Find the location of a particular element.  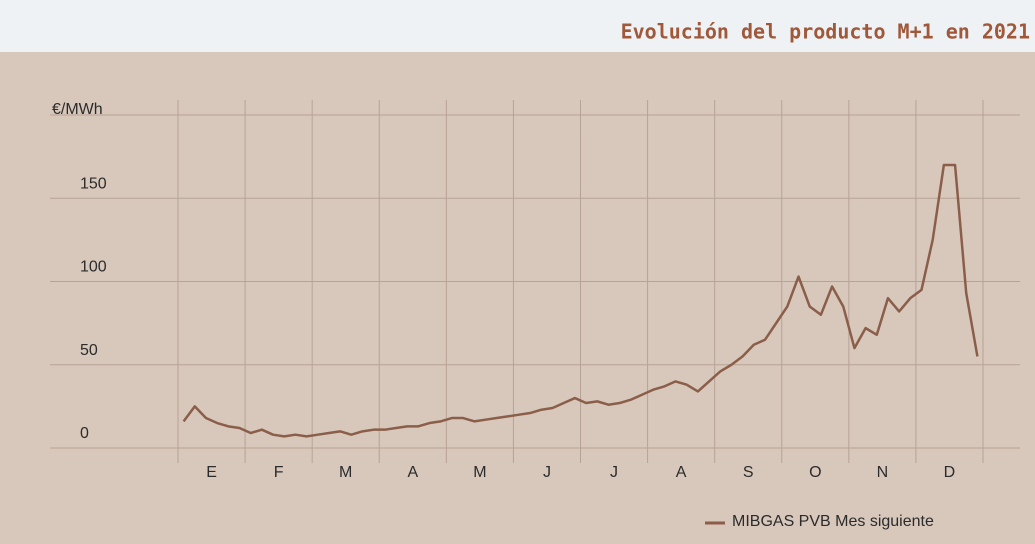

y-tick-label: 0 is located at coordinates (84, 433).